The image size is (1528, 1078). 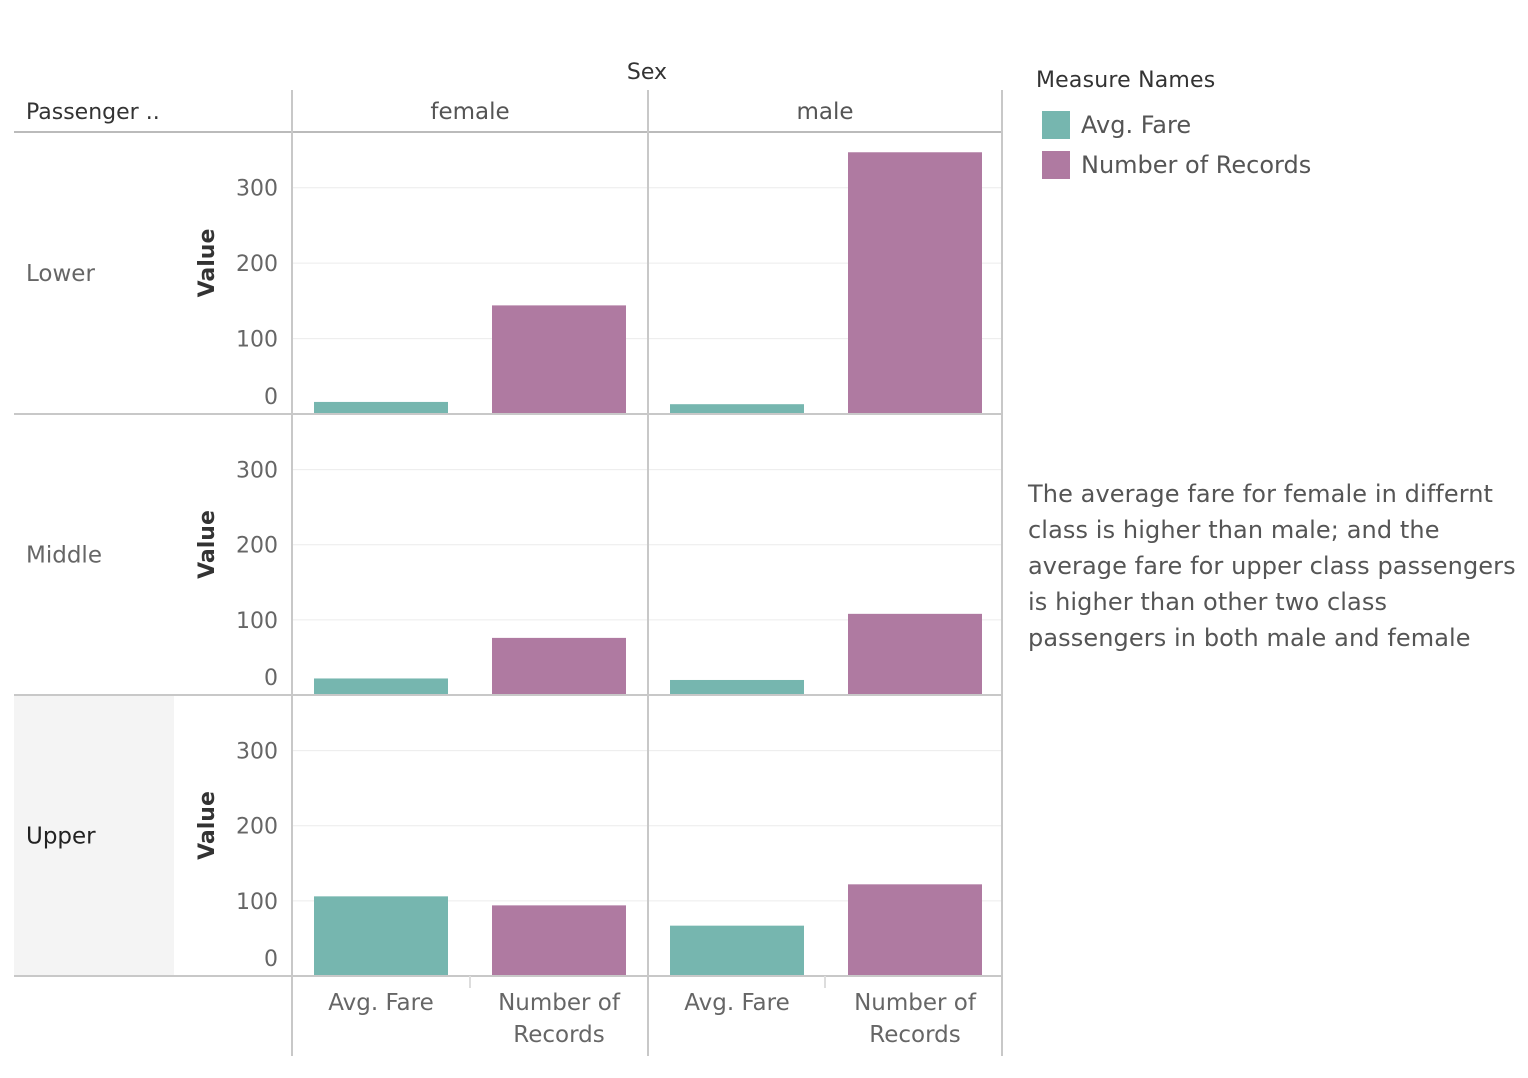 I want to click on legend-item-avg-fare: Avg. Fare, so click(x=1173, y=125).